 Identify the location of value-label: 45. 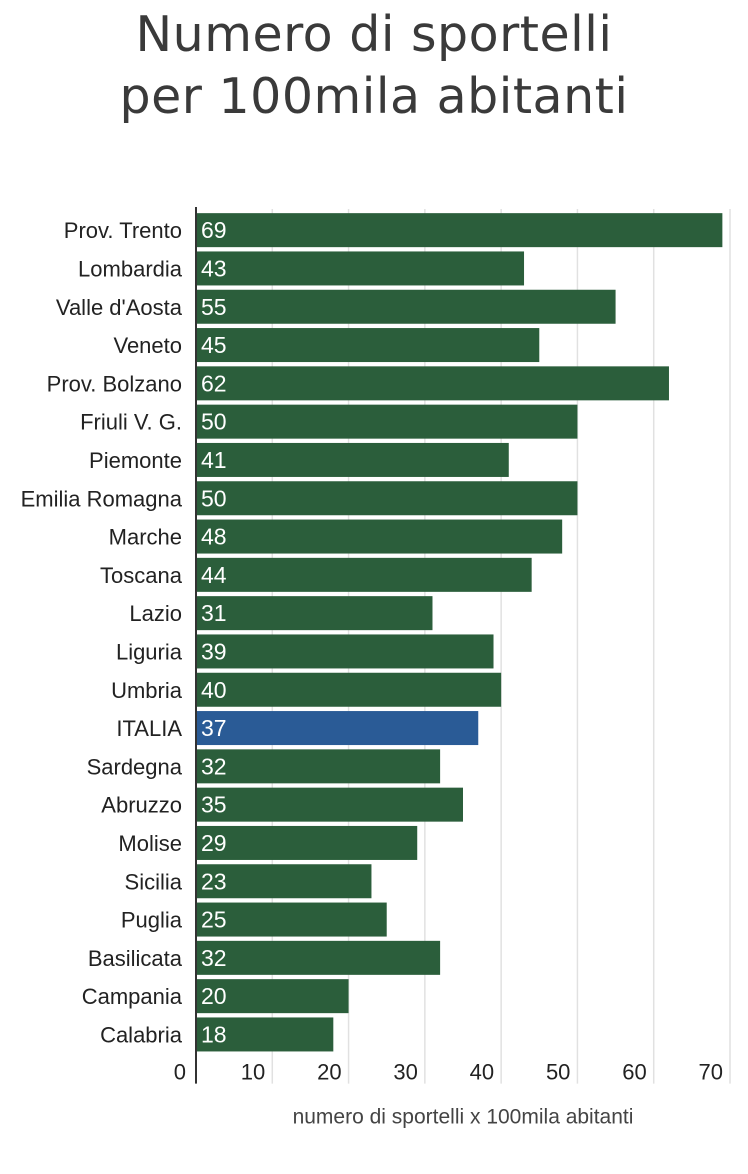
(214, 345).